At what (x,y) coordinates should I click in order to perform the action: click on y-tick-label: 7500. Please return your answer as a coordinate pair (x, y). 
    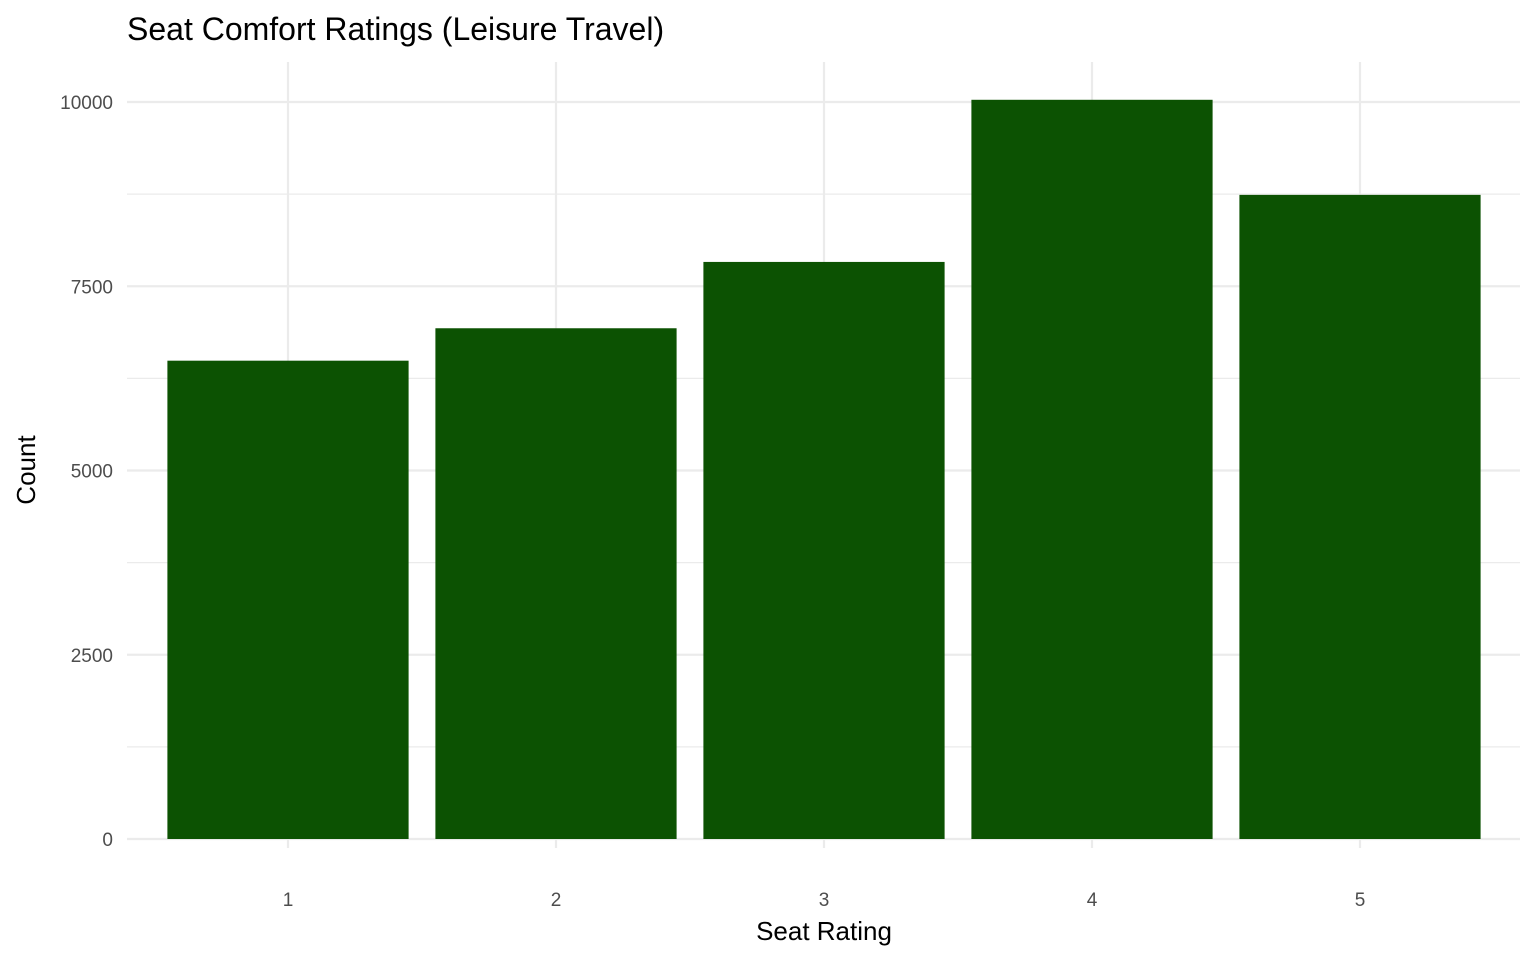
    Looking at the image, I should click on (92, 287).